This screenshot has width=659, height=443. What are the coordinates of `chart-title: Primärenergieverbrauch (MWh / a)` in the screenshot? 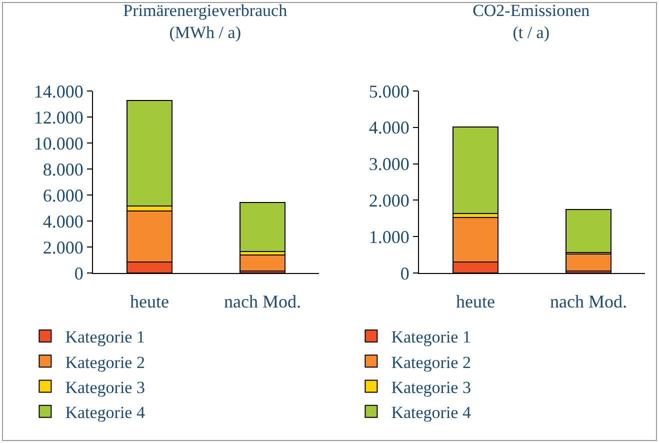 It's located at (205, 21).